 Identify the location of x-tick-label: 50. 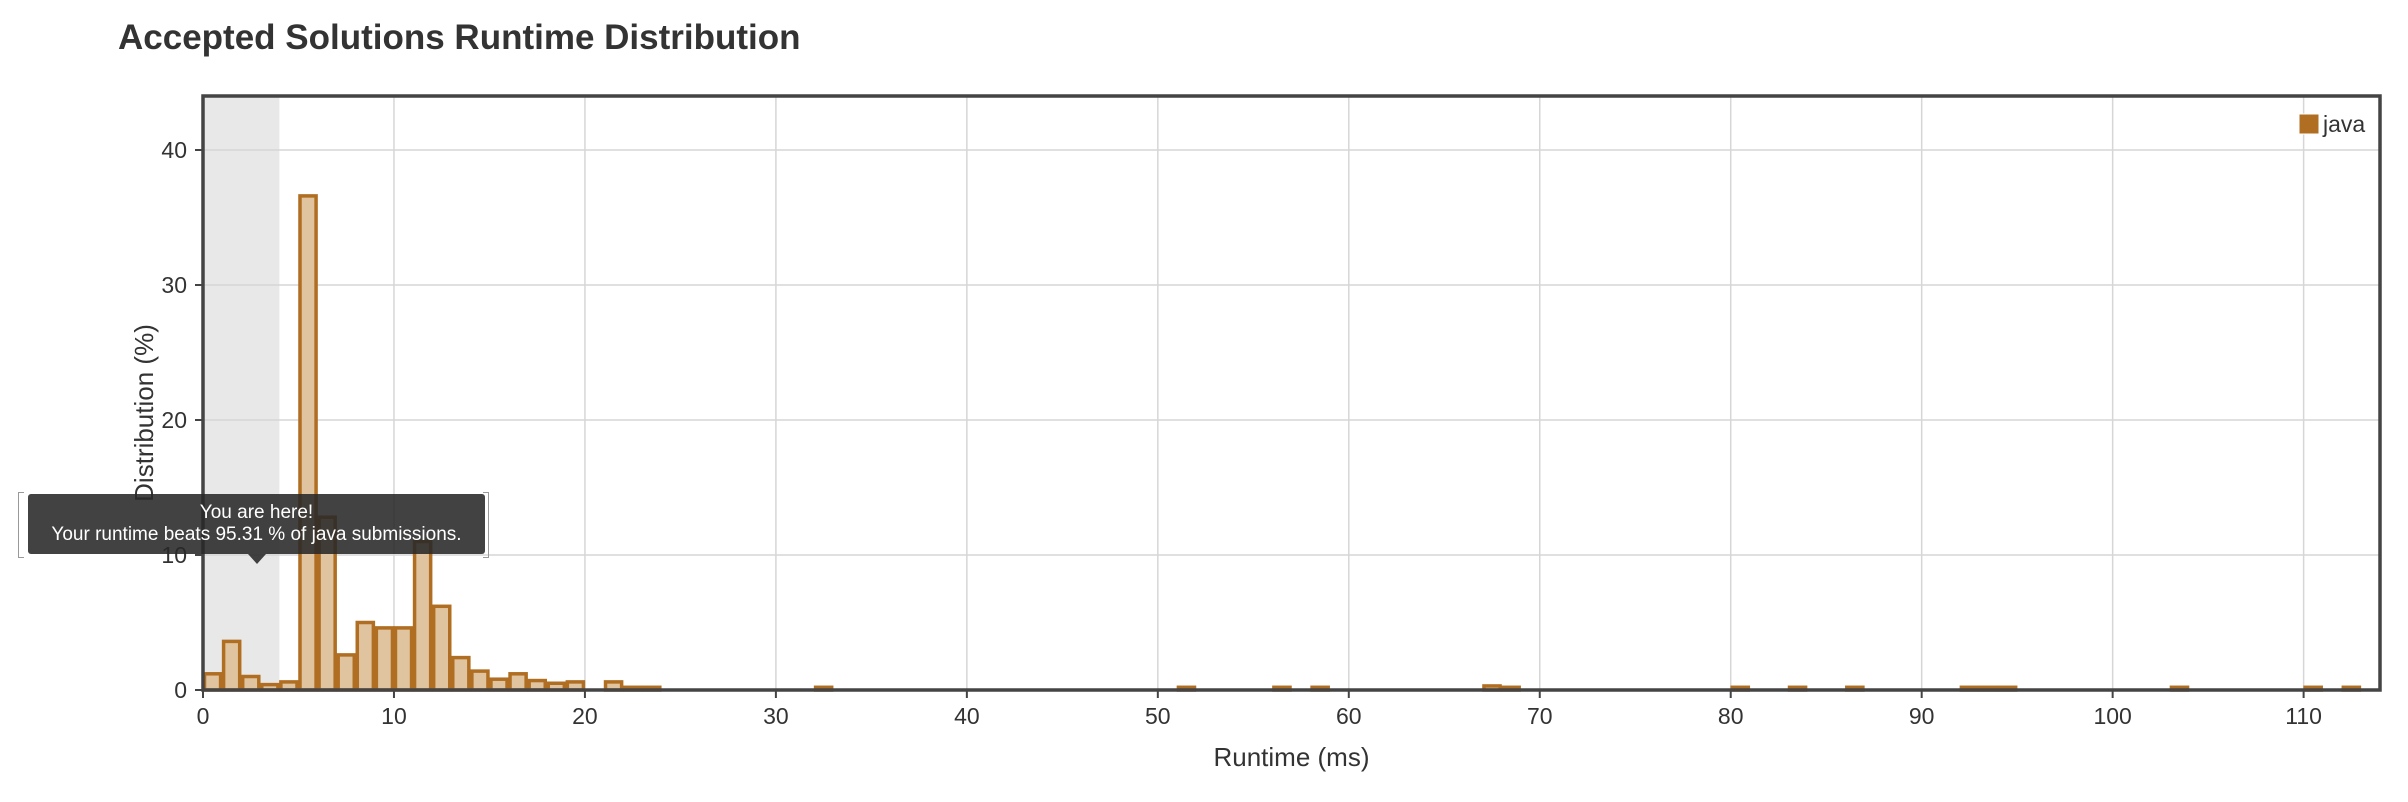
(1158, 716).